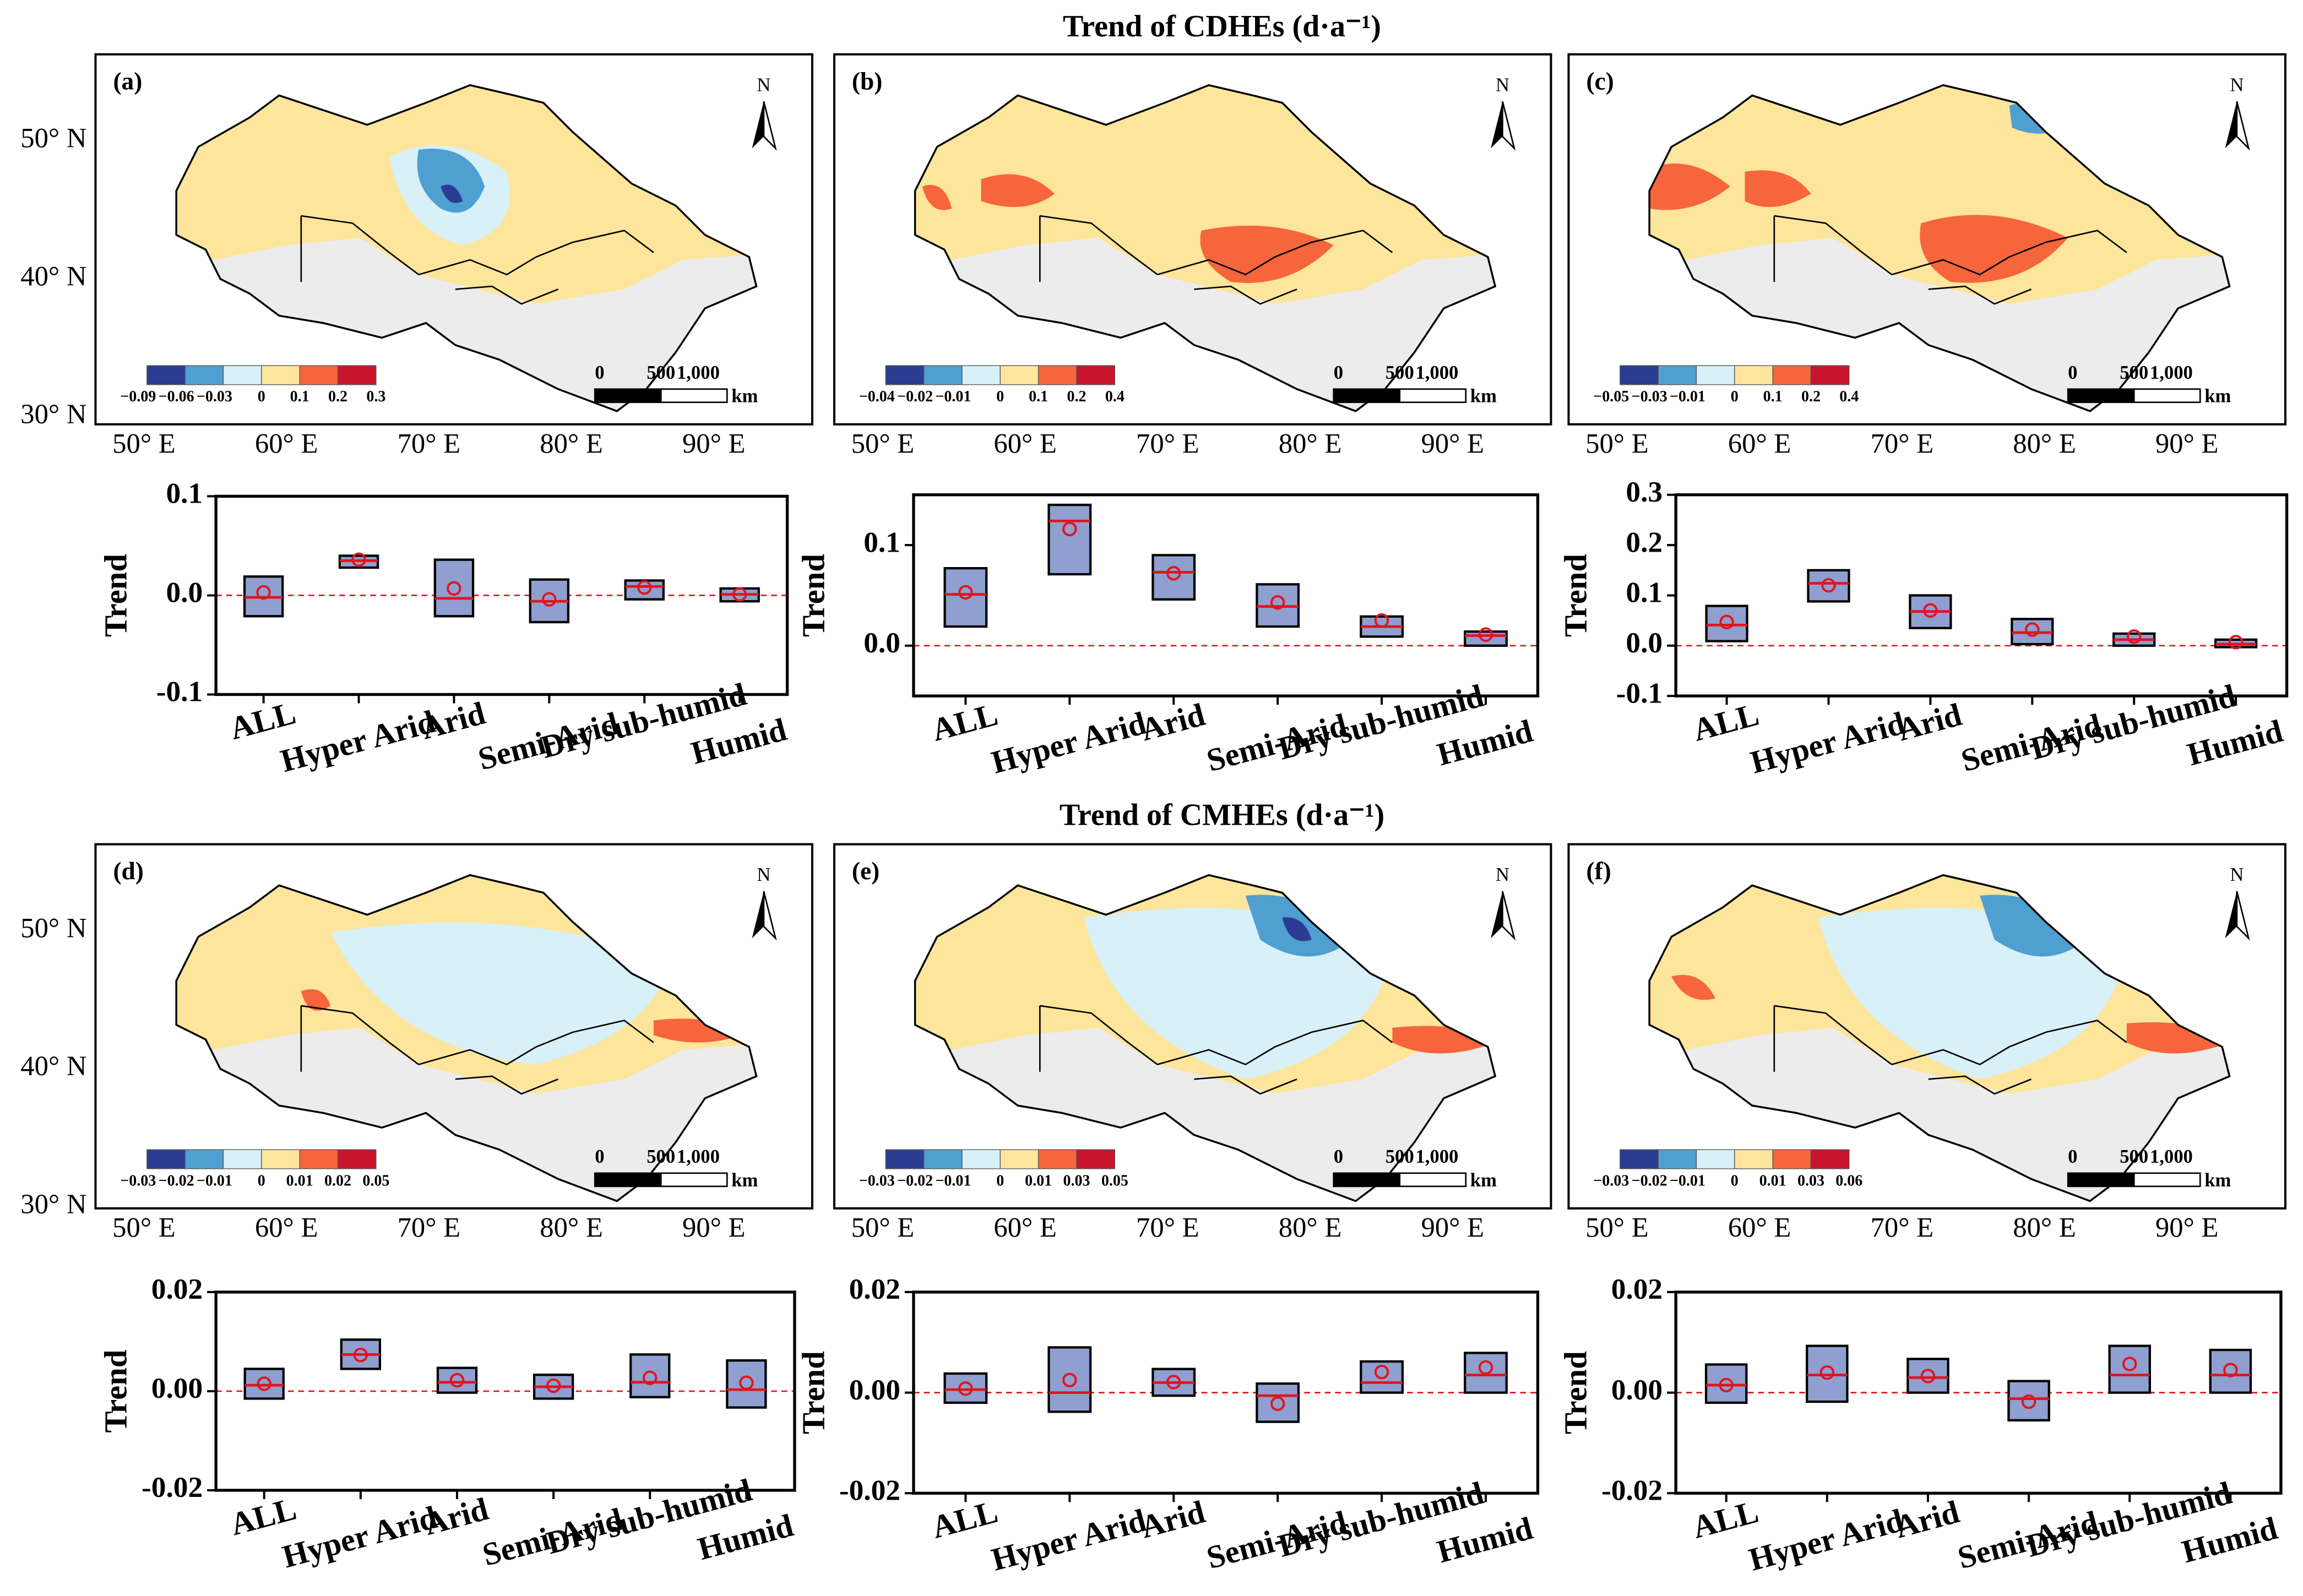  Describe the element at coordinates (874, 1389) in the screenshot. I see `y-tick-label: 0.00` at that location.